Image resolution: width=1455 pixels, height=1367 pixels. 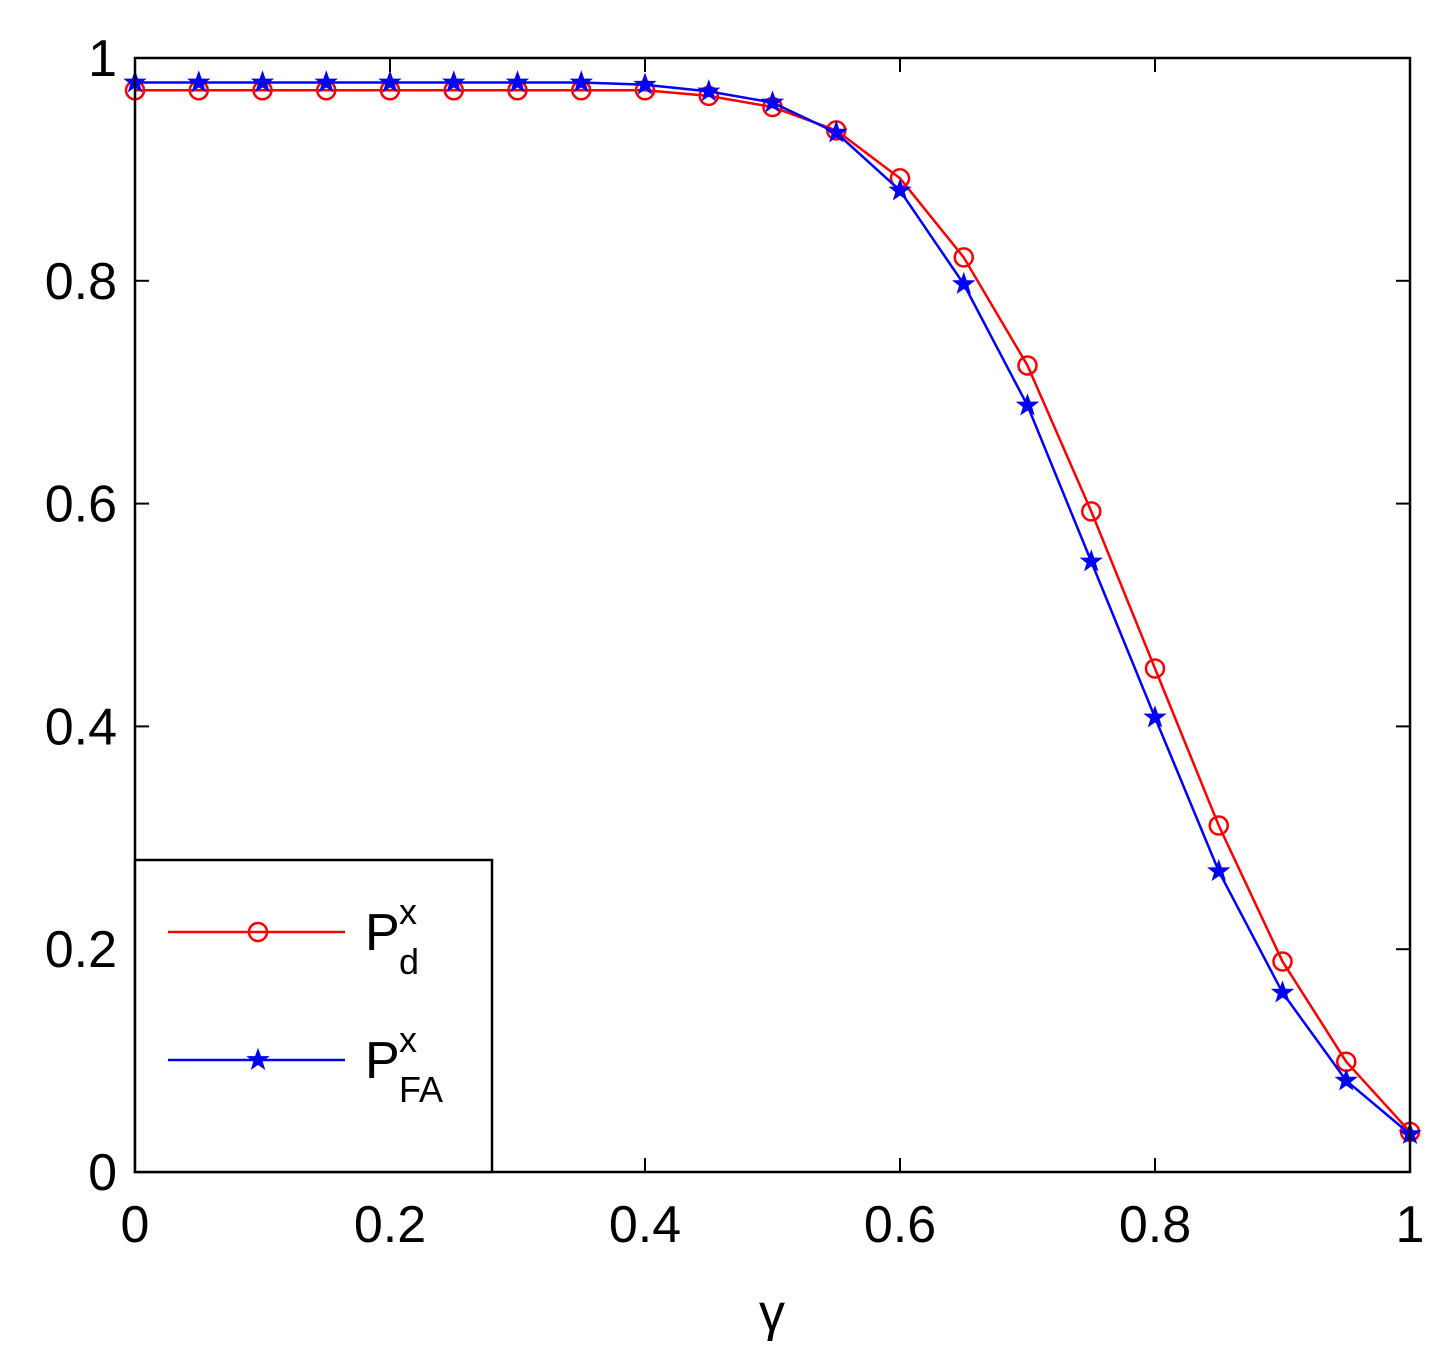 I want to click on legend-box, so click(x=313, y=1016).